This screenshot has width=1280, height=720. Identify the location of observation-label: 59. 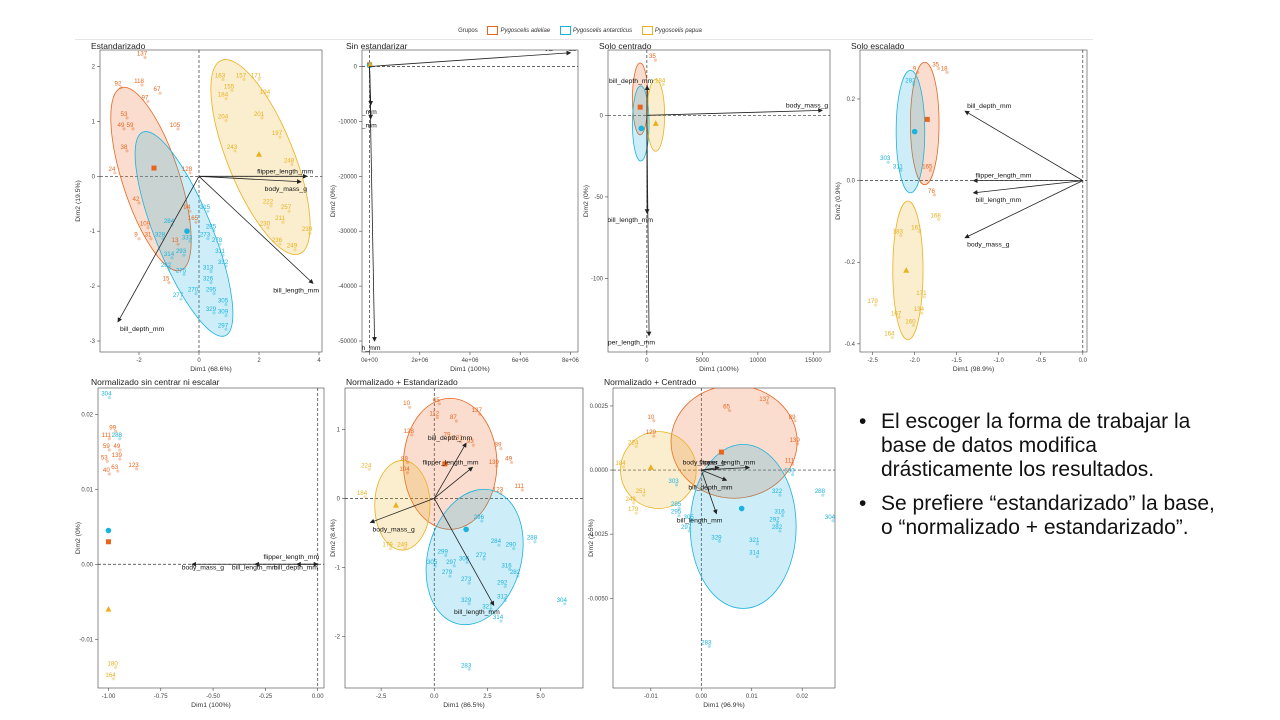
(106, 446).